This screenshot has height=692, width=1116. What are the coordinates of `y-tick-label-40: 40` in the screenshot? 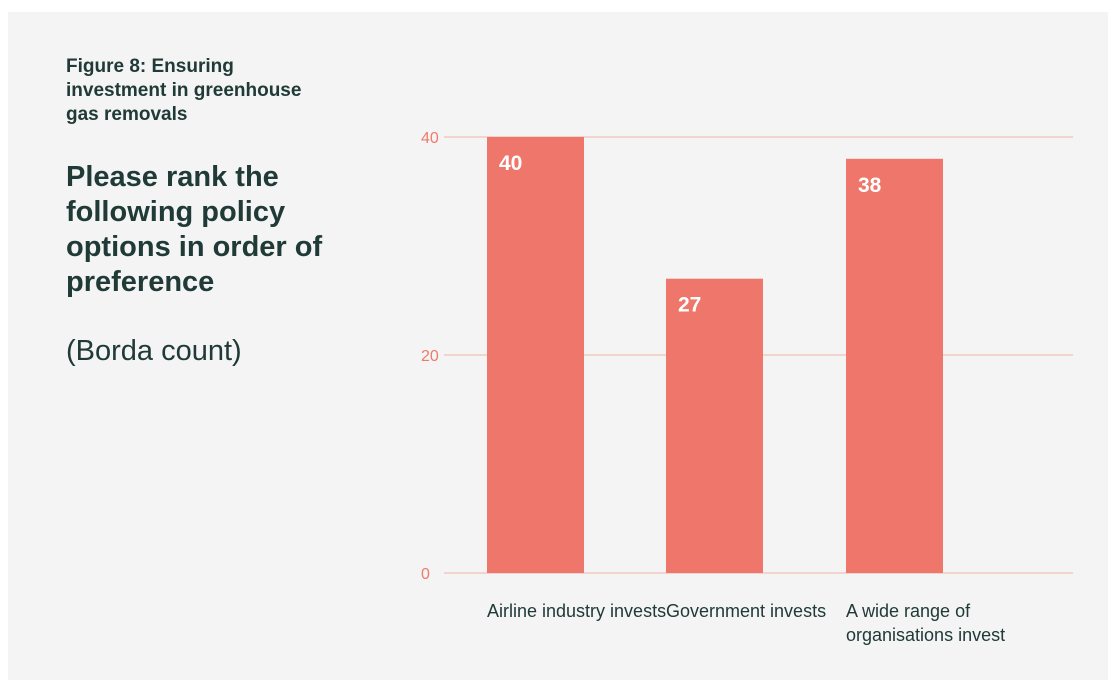 It's located at (430, 138).